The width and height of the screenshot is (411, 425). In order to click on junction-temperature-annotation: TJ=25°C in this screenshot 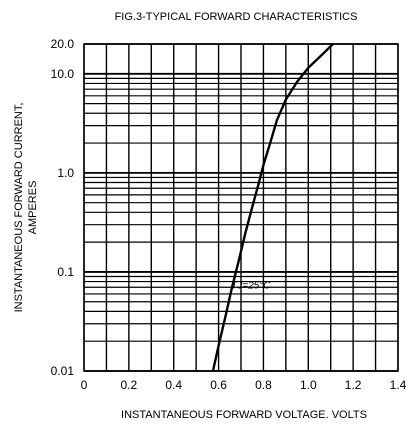, I will do `click(251, 285)`.